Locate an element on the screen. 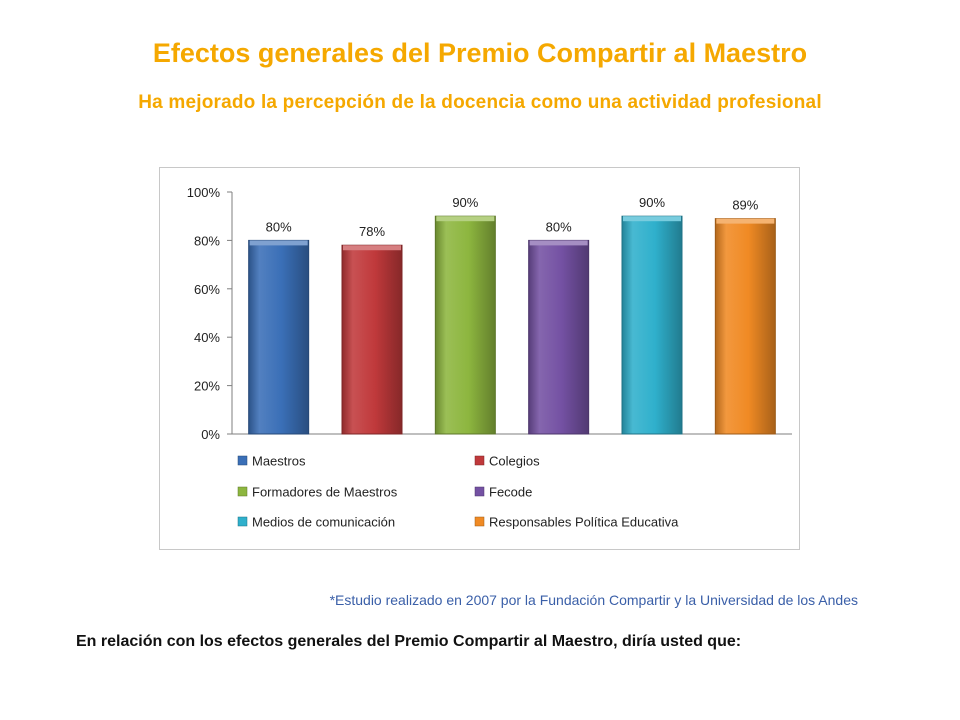  y-tick-label: 20% is located at coordinates (207, 386).